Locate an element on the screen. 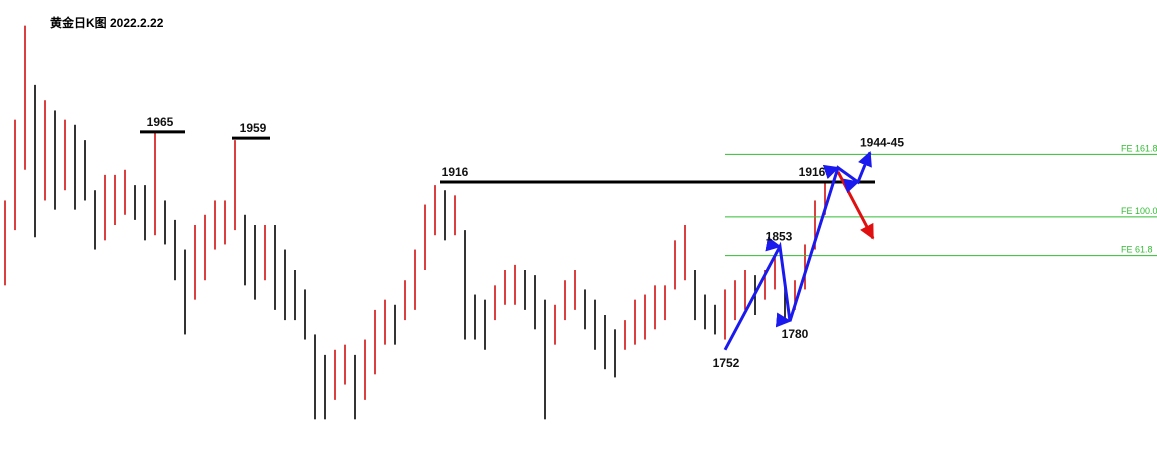  price-label: 1780 is located at coordinates (795, 334).